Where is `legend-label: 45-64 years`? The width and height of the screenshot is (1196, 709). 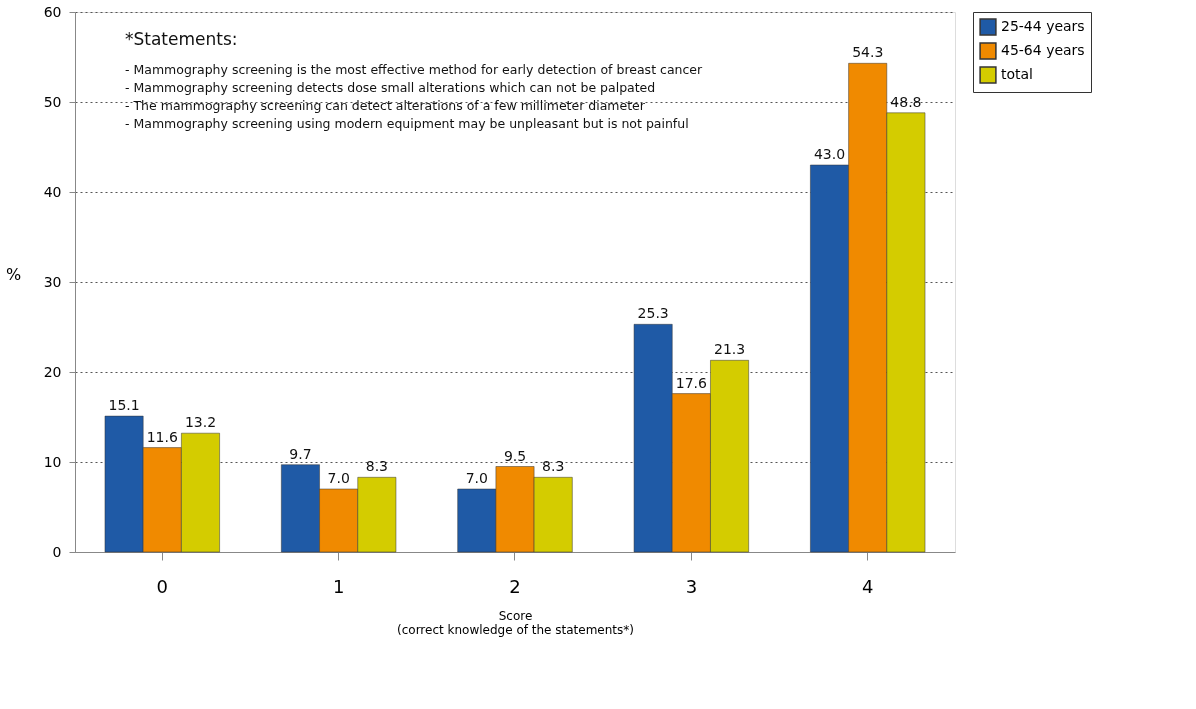 legend-label: 45-64 years is located at coordinates (1043, 50).